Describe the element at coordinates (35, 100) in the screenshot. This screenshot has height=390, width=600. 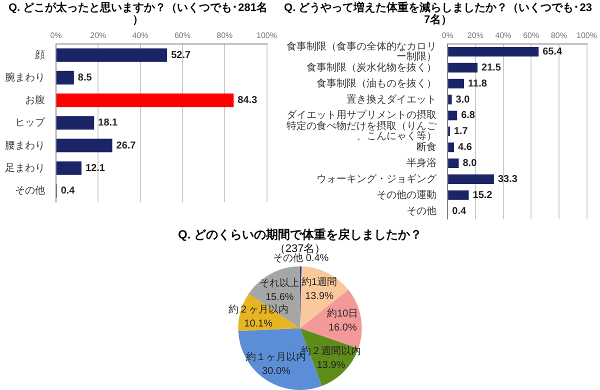
I see `y-tick-label: お腹` at that location.